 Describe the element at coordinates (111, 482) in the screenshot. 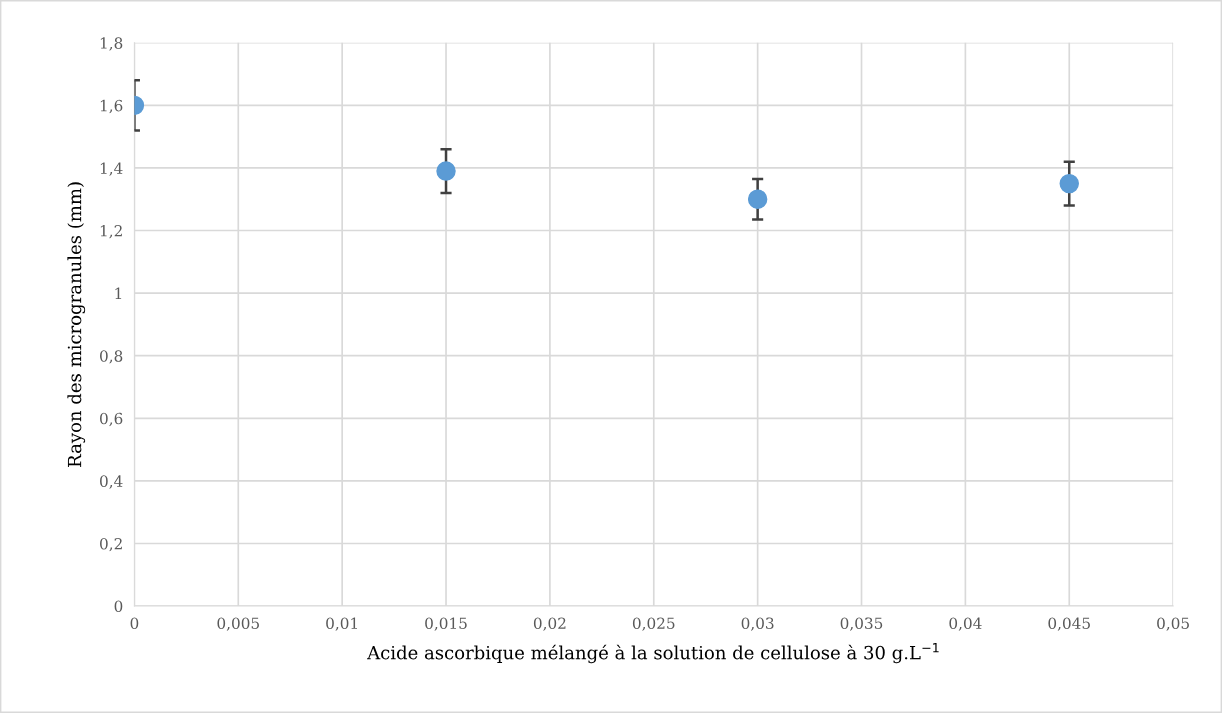

I see `y-tick-label: 0,4` at that location.